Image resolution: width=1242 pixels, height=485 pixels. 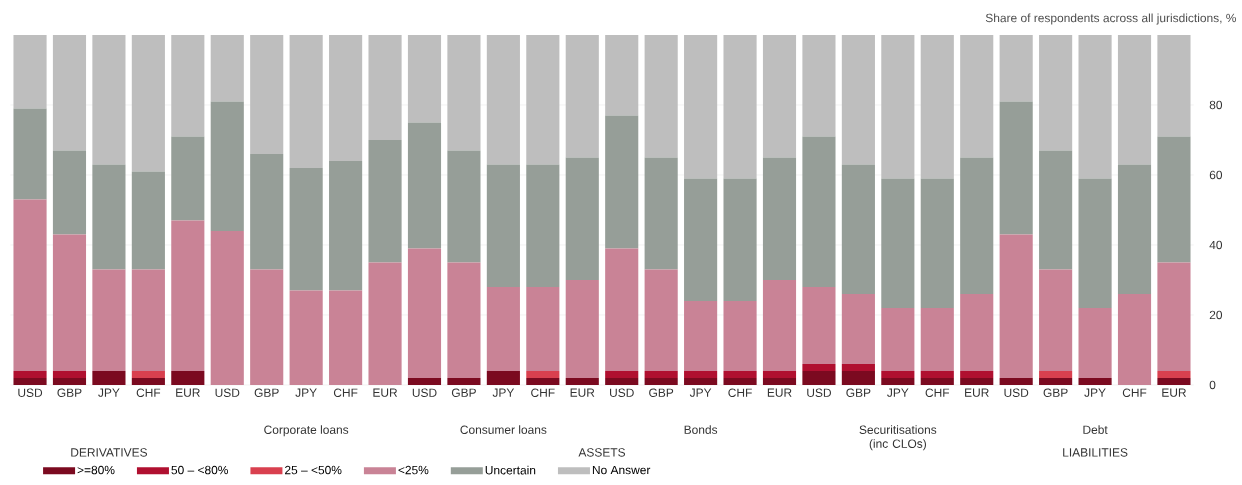 What do you see at coordinates (199, 470) in the screenshot?
I see `legend-label: 50 – <80%` at bounding box center [199, 470].